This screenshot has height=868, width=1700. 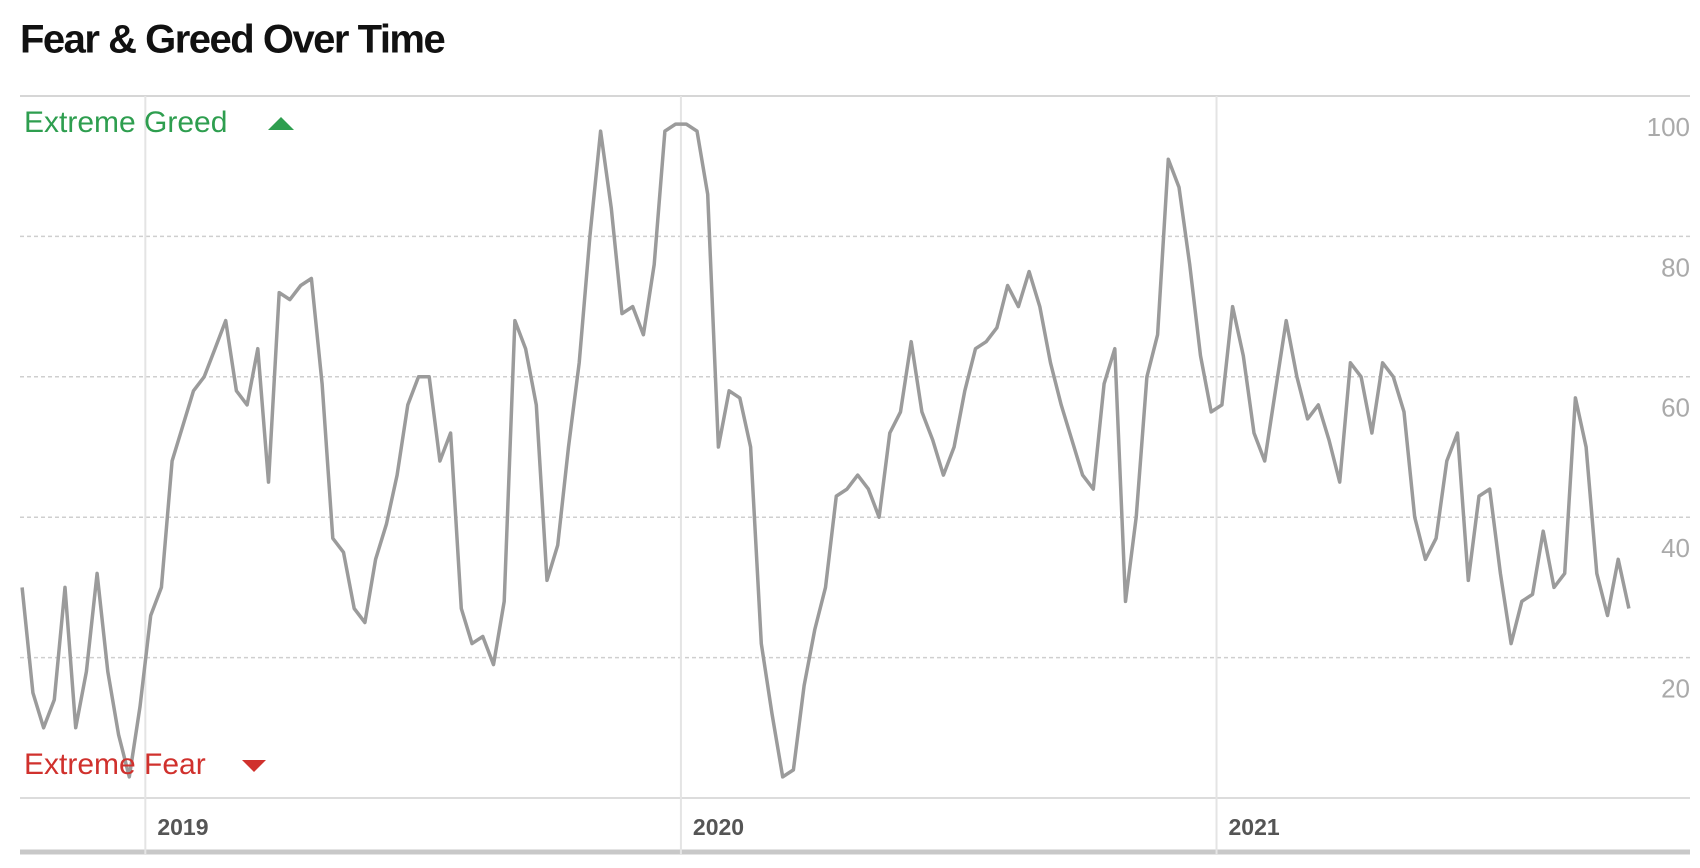 What do you see at coordinates (125, 122) in the screenshot?
I see `greed-label: Extreme Greed` at bounding box center [125, 122].